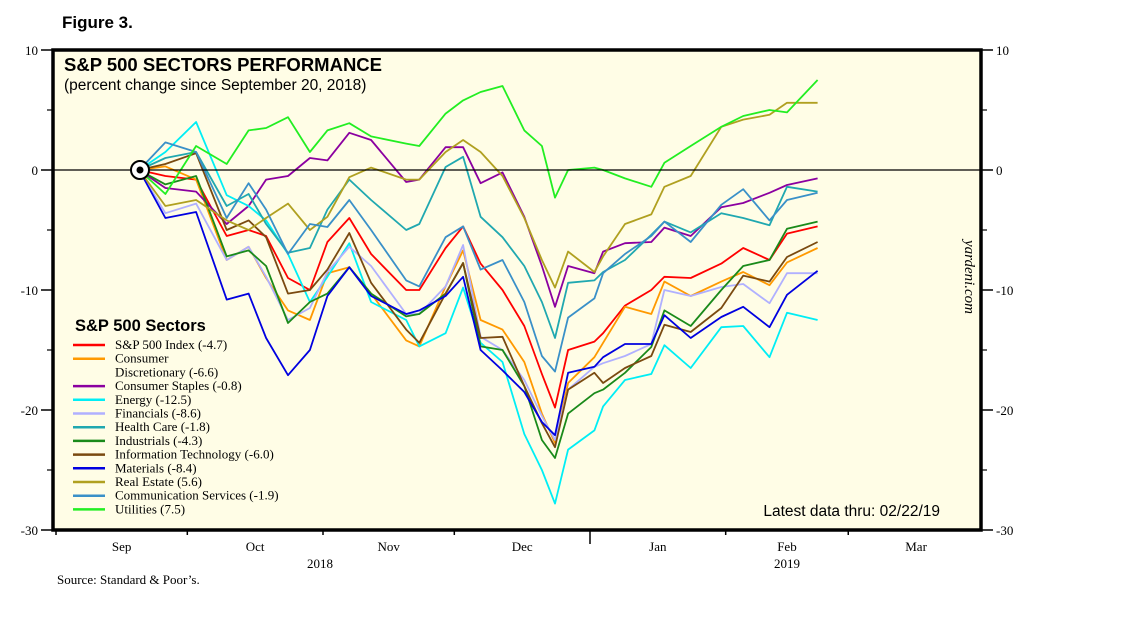  Describe the element at coordinates (223, 64) in the screenshot. I see `chart-title: S&P 500 SECTORS PERFORMANCE` at that location.